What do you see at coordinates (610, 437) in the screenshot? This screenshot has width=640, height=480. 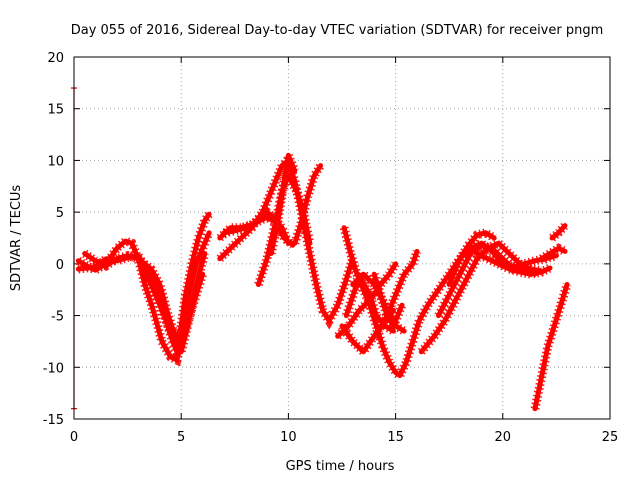 I see `x-tick-label: 25` at bounding box center [610, 437].